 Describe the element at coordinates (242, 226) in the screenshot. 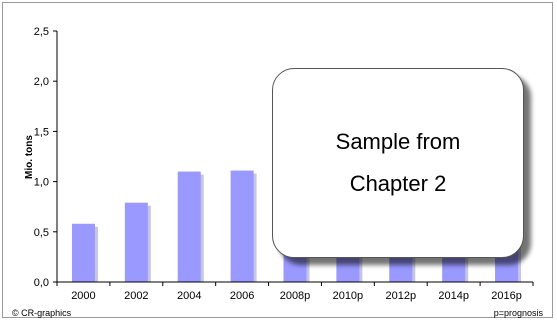

I see `bar-2006` at that location.